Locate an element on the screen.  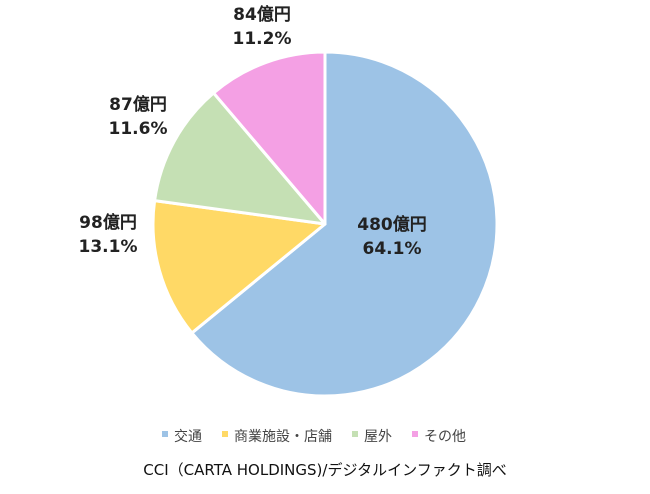
legend-label-0: 交通 is located at coordinates (188, 436).